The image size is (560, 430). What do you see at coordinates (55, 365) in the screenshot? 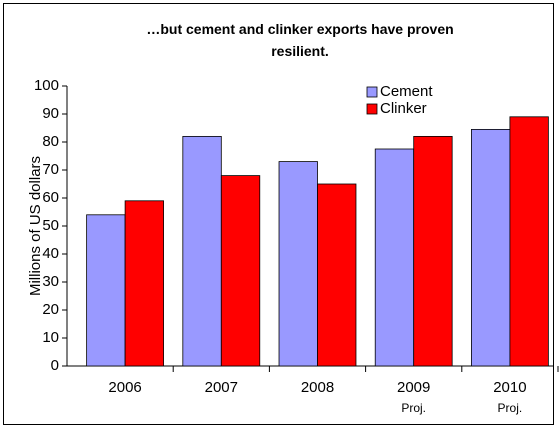
I see `y-tick-label: 0` at bounding box center [55, 365].